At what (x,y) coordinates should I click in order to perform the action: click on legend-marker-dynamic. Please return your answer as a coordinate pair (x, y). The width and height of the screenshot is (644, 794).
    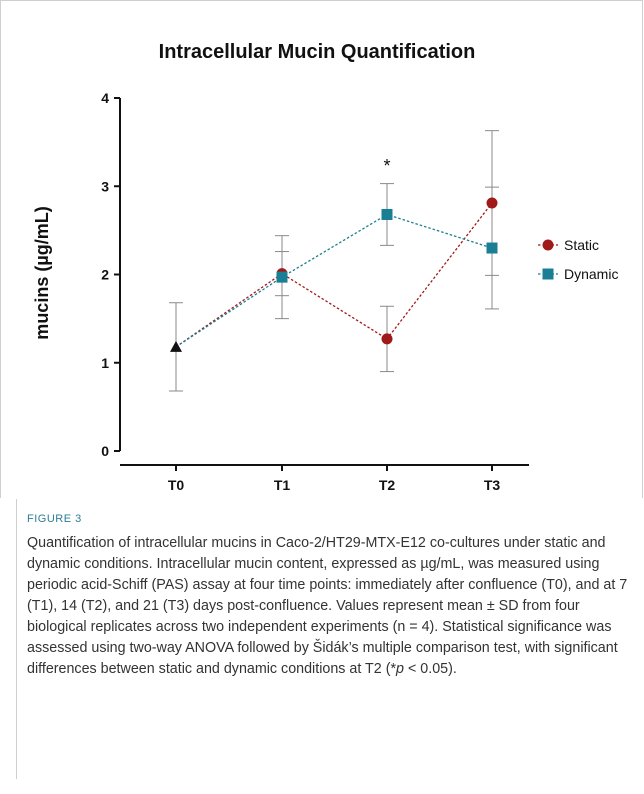
    Looking at the image, I should click on (548, 274).